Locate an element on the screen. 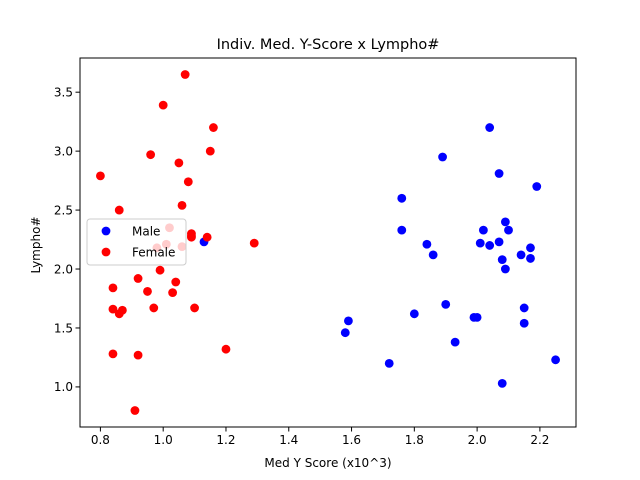 The height and width of the screenshot is (480, 640). y-tick-label: 2.0 is located at coordinates (63, 269).